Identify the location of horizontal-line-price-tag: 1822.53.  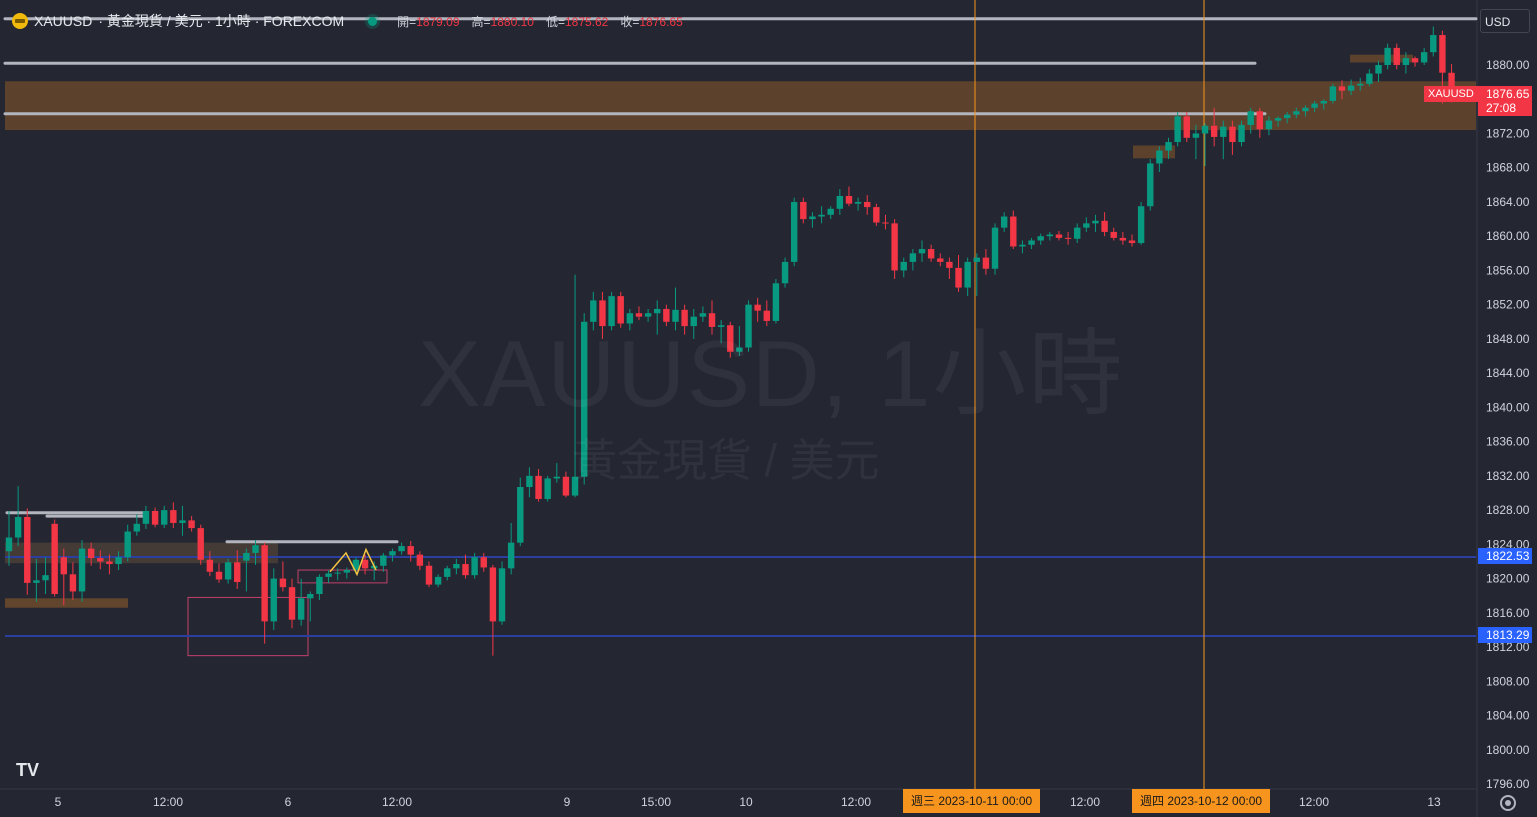
(1505, 556).